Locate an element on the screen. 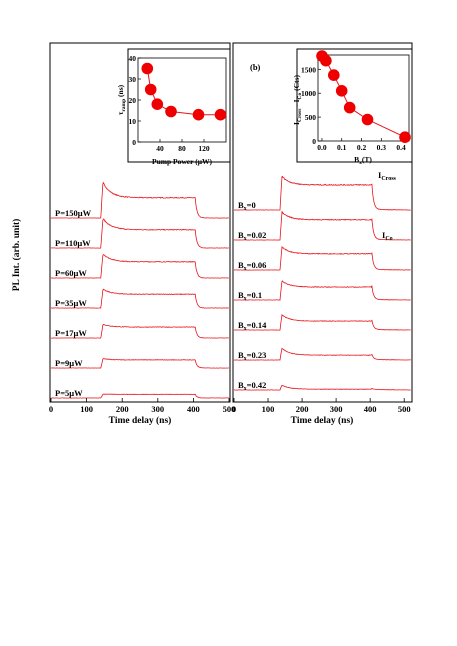 This screenshot has width=457, height=646. left-x-axis-label: Time delay (ns) is located at coordinates (140, 420).